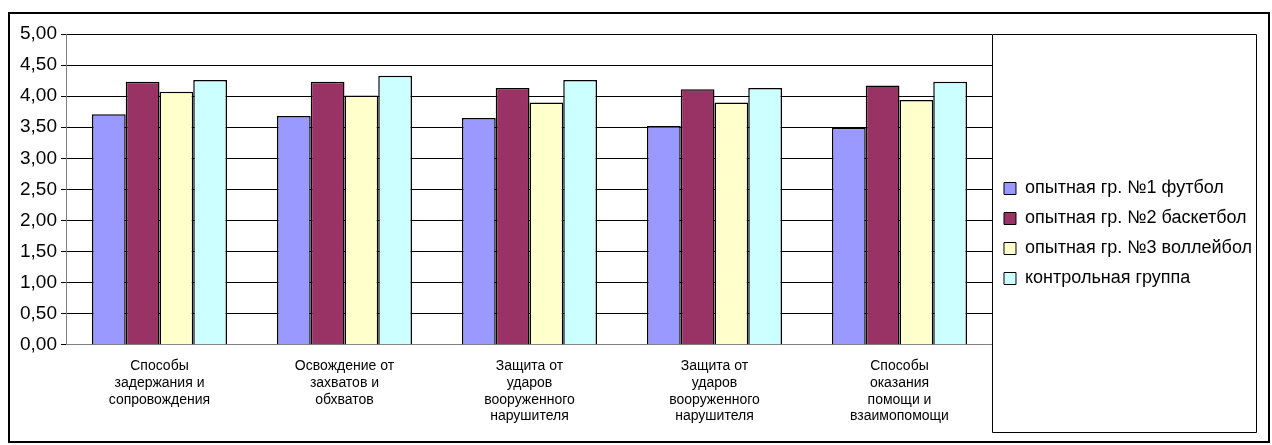  I want to click on x-tick-label: Способы задержания и сопровождения, so click(159, 382).